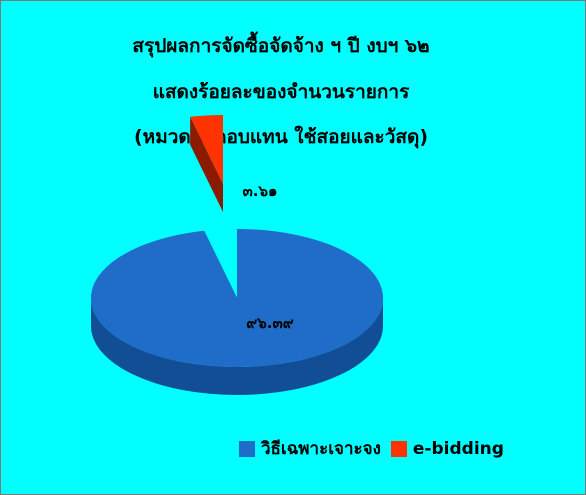 Image resolution: width=586 pixels, height=495 pixels. Describe the element at coordinates (458, 448) in the screenshot. I see `legend-label-e-bidding: e-bidding` at that location.